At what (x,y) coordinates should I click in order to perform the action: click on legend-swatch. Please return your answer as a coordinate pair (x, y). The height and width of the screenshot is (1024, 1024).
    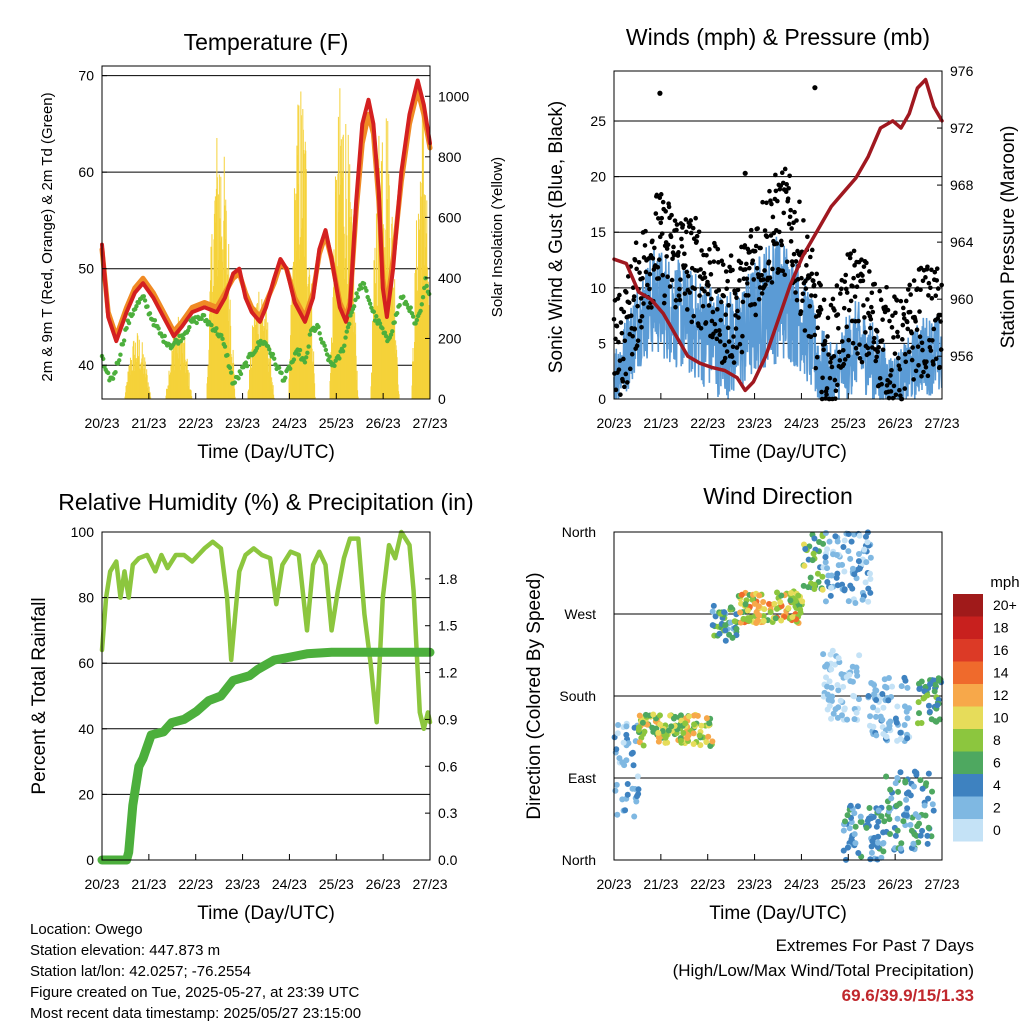
    Looking at the image, I should click on (968, 695).